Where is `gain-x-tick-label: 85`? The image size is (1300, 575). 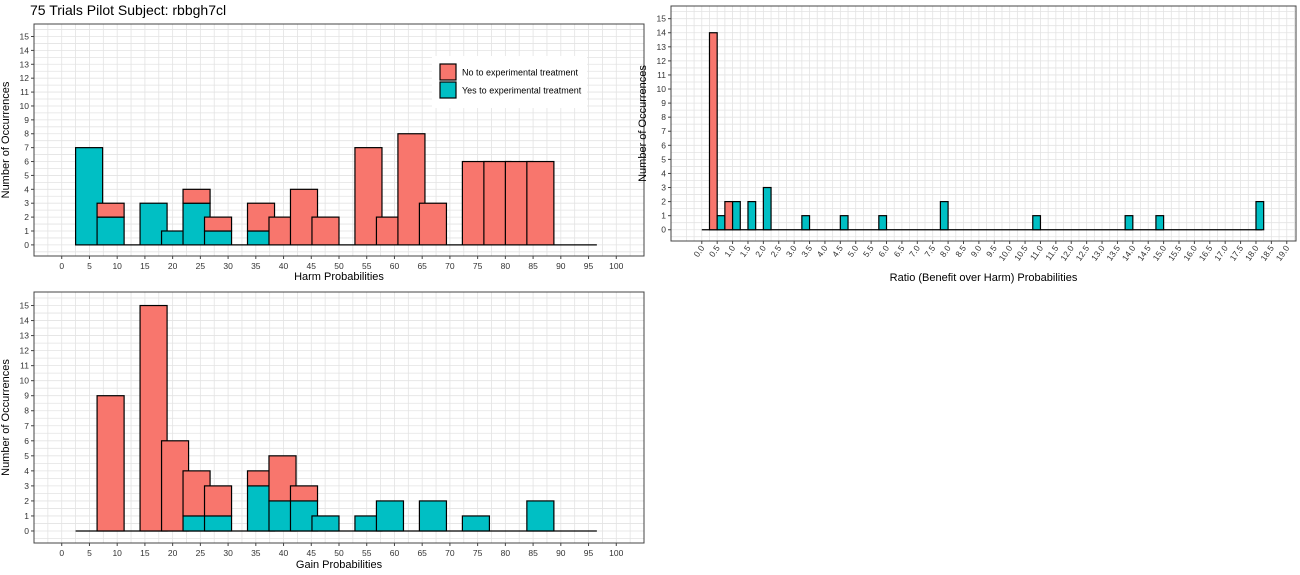
gain-x-tick-label: 85 is located at coordinates (533, 553).